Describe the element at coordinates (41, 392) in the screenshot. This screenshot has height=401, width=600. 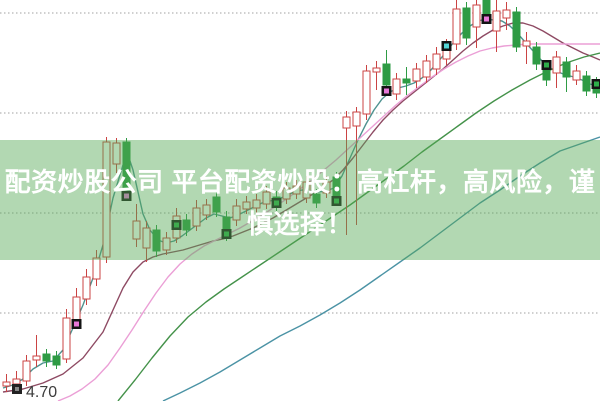
I see `price-label: 4.70` at that location.